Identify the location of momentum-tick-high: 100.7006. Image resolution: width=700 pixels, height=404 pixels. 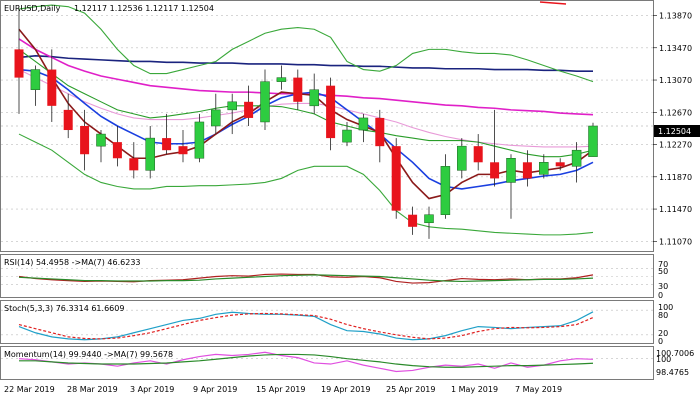
(675, 353).